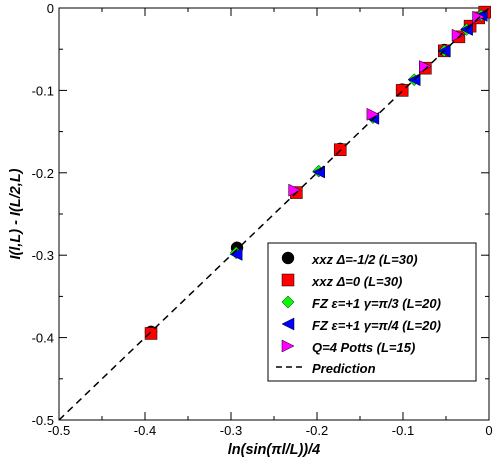  I want to click on x-axis-title: ln(sin(πl/L))/4, so click(274, 450).